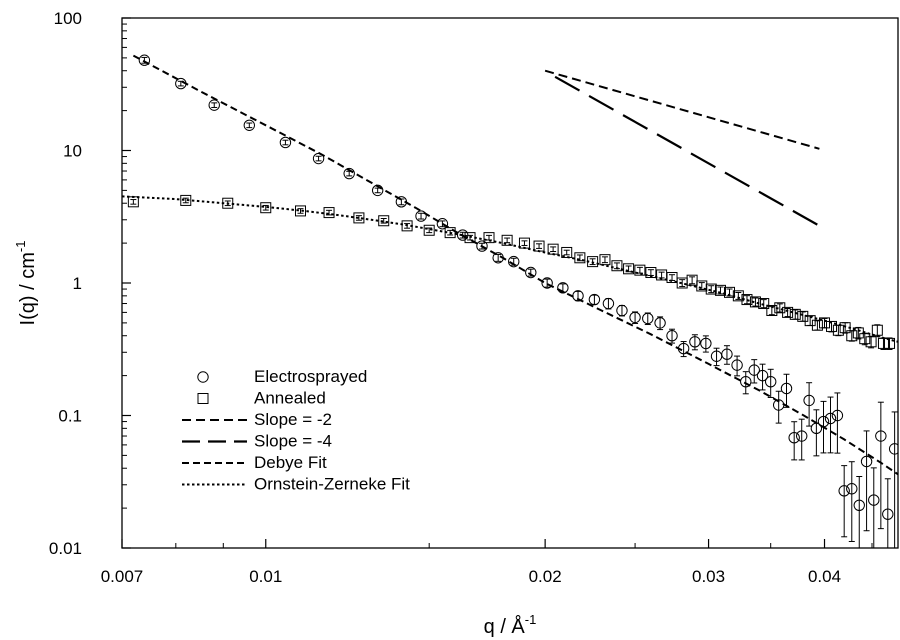 Image resolution: width=900 pixels, height=640 pixels. I want to click on x-axis: 0.007 0.01 0.02 0.03 0.04, so click(487, 562).